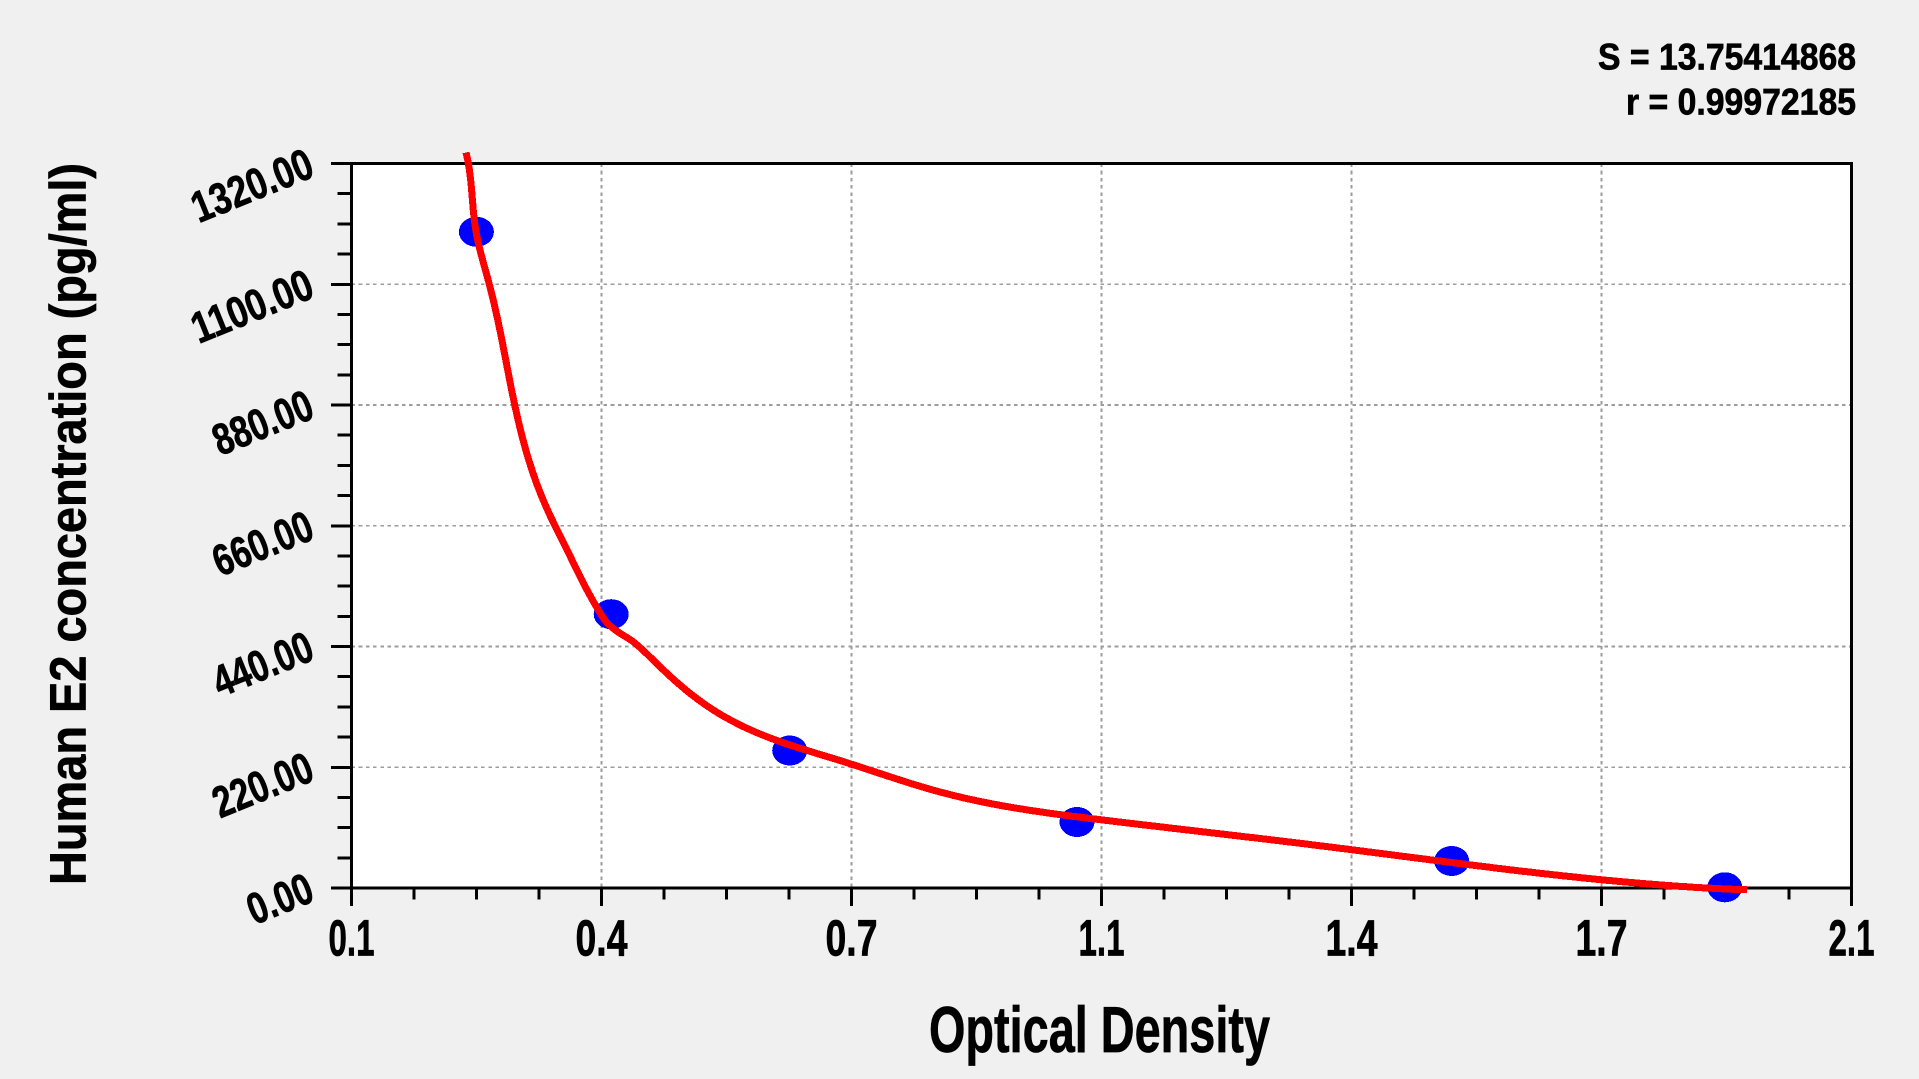 The image size is (1919, 1079). I want to click on svg-text: 0.1, so click(352, 938).